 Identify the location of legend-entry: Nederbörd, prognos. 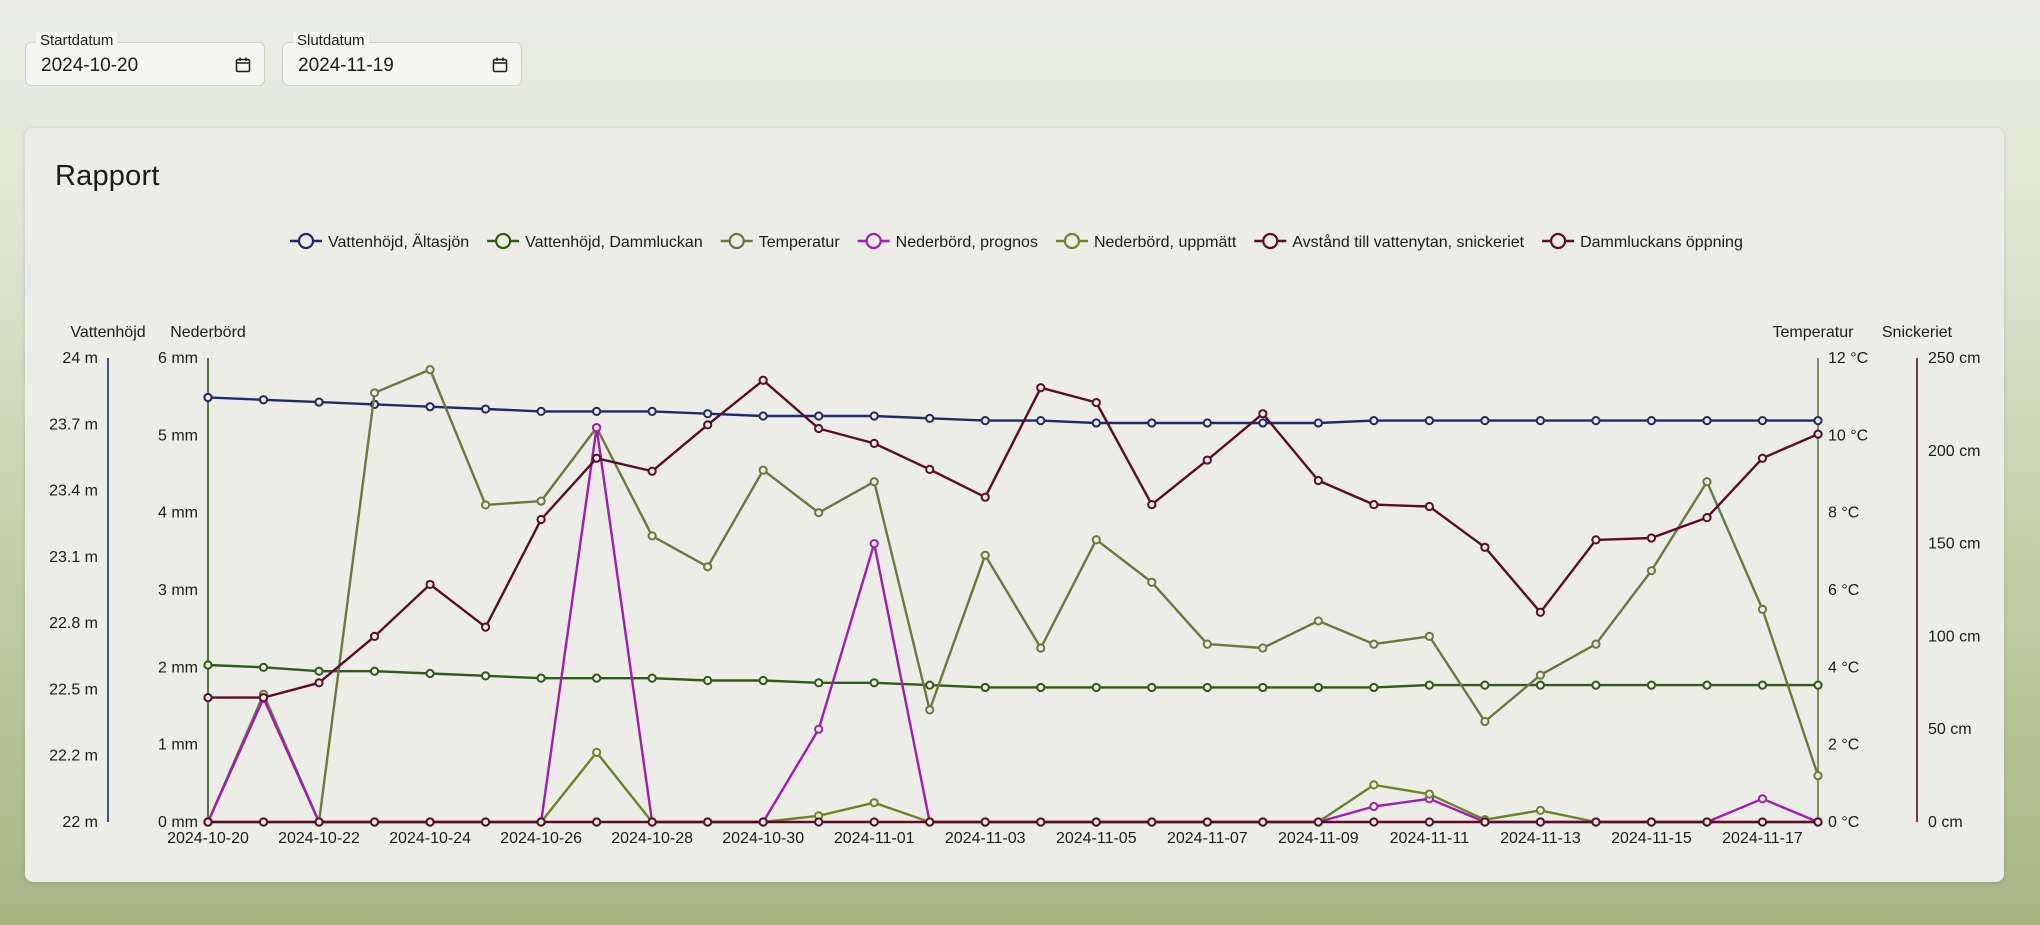
(967, 242).